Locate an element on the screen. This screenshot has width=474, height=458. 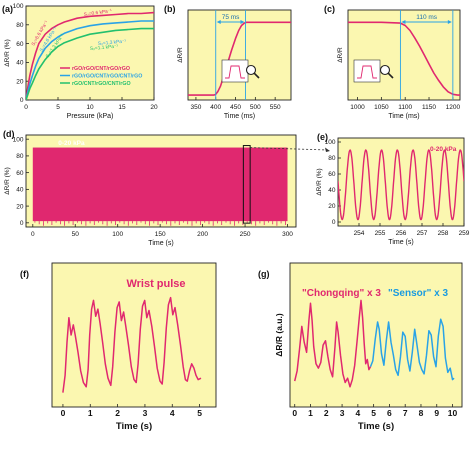
zoom-arrow-head is located at coordinates (327, 149).